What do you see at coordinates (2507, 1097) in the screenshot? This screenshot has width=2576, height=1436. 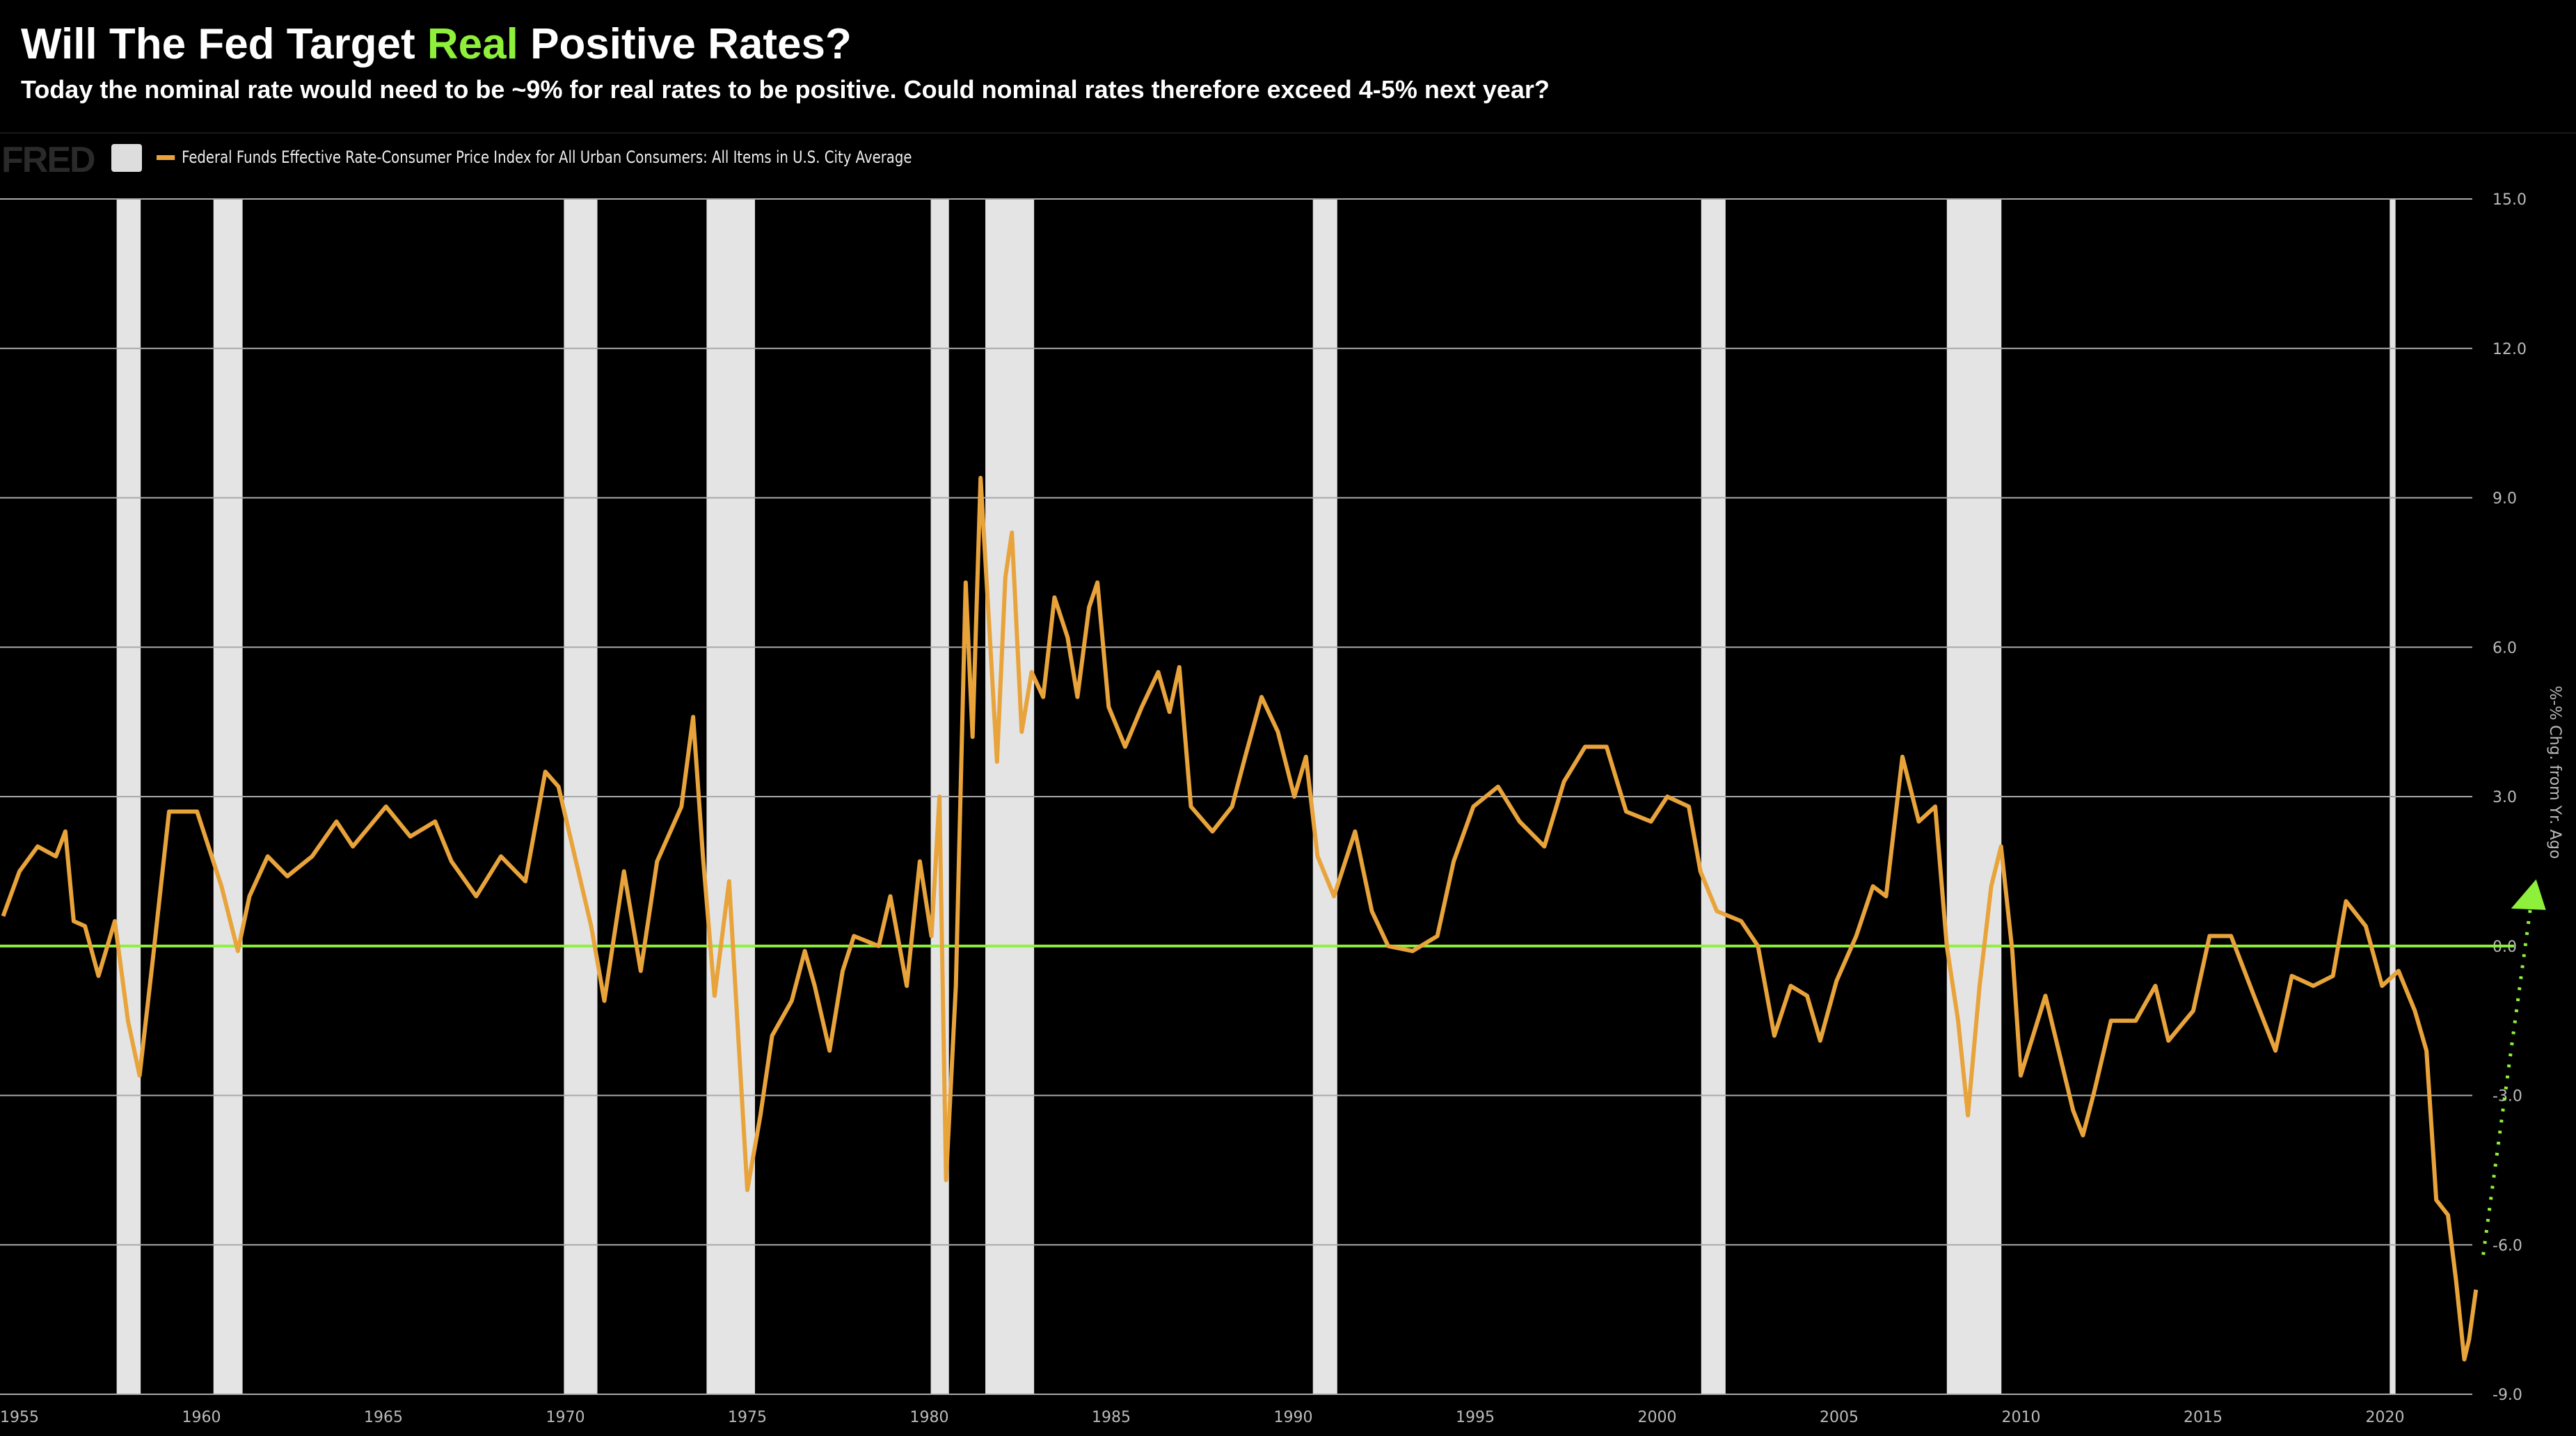 I see `y-tick-label: -3.0` at bounding box center [2507, 1097].